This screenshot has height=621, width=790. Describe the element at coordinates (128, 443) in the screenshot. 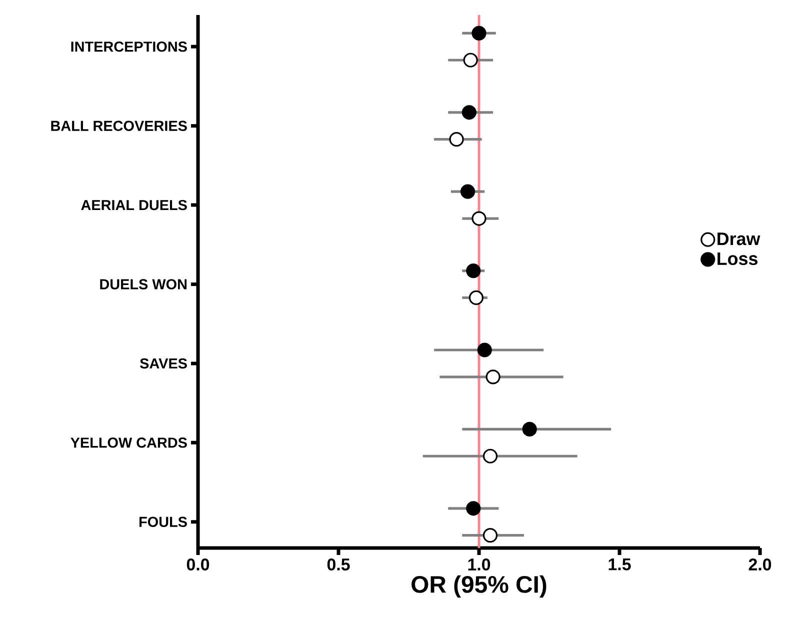

I see `y-tick-label: YELLOW CARDS` at that location.